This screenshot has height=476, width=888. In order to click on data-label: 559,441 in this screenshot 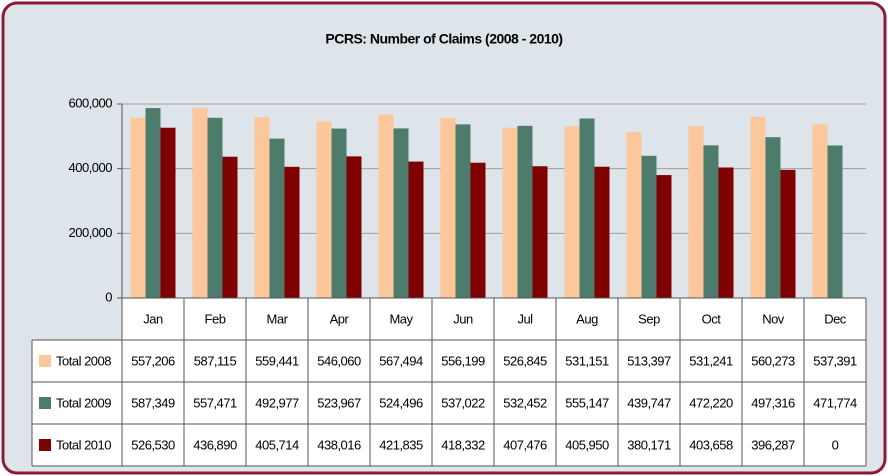, I will do `click(277, 360)`.